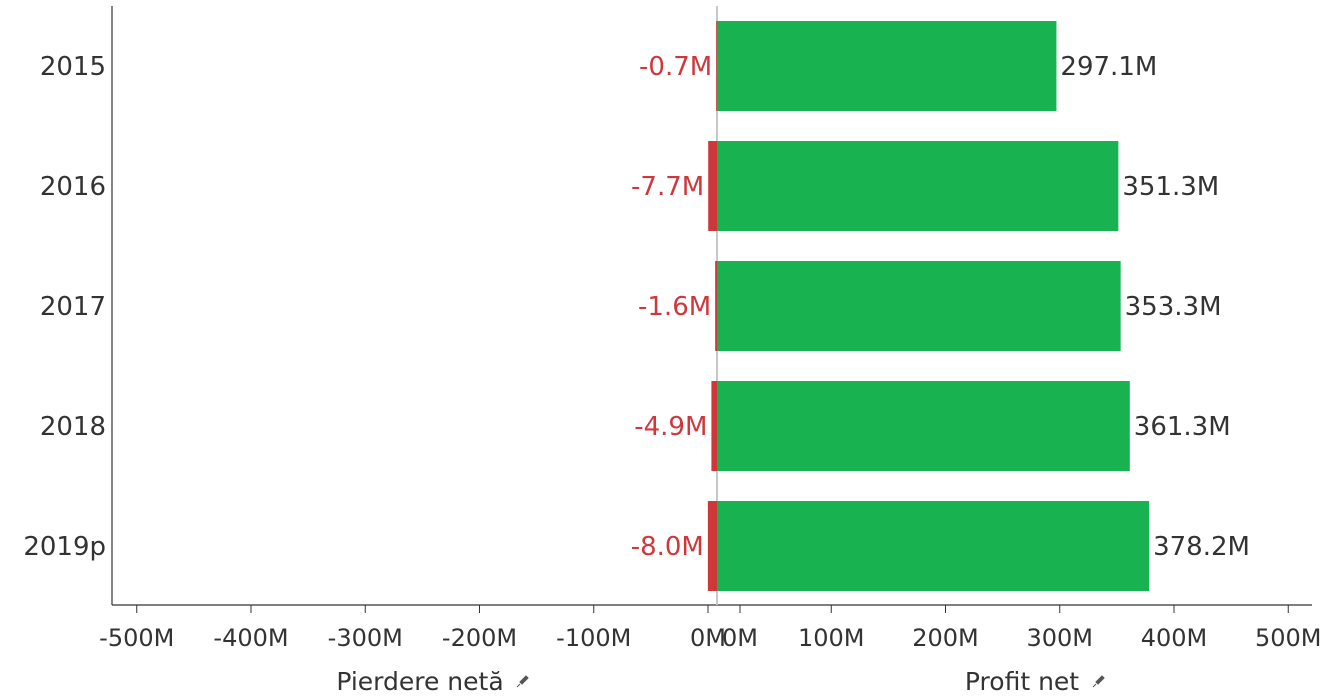 The height and width of the screenshot is (698, 1328). Describe the element at coordinates (64, 547) in the screenshot. I see `y-category-label: 2019p` at that location.